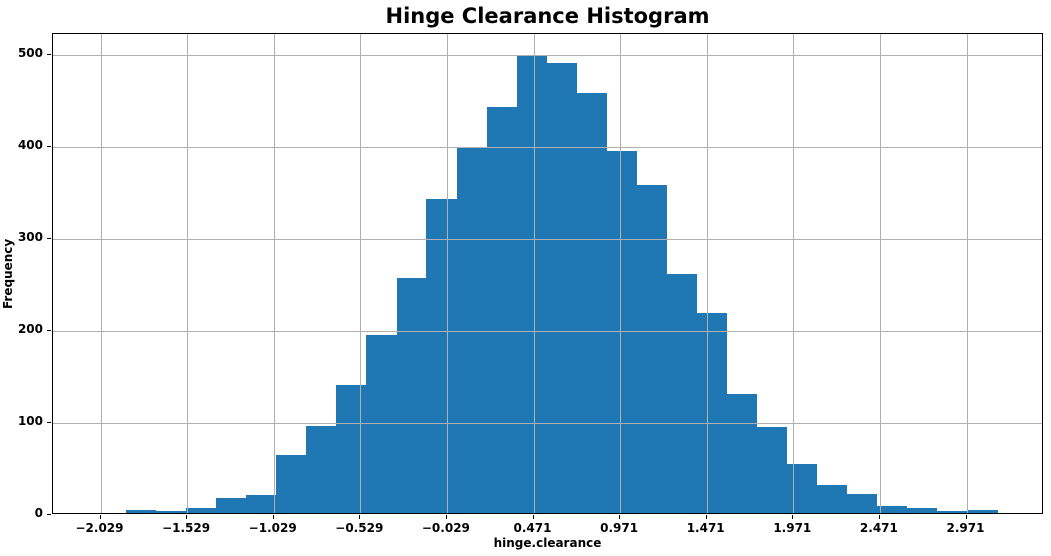  What do you see at coordinates (30, 329) in the screenshot?
I see `y-tick-label: 200` at bounding box center [30, 329].